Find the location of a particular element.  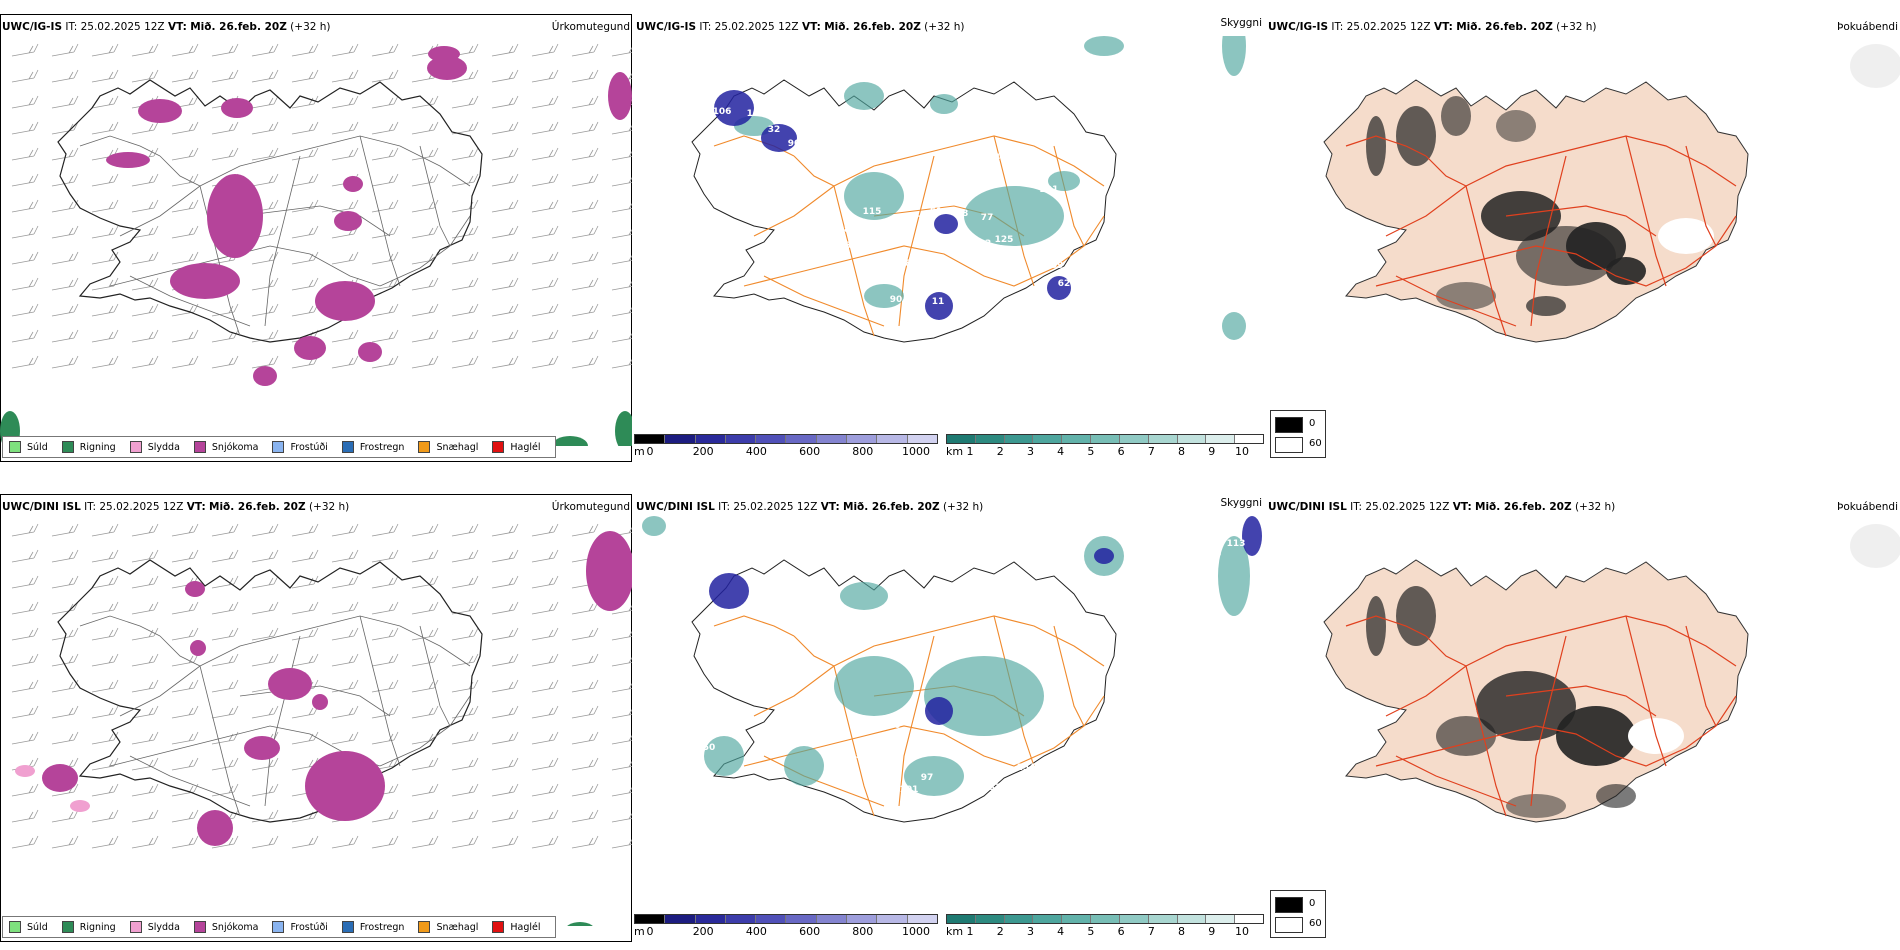

fog-legend: 0 60 is located at coordinates (1298, 914).